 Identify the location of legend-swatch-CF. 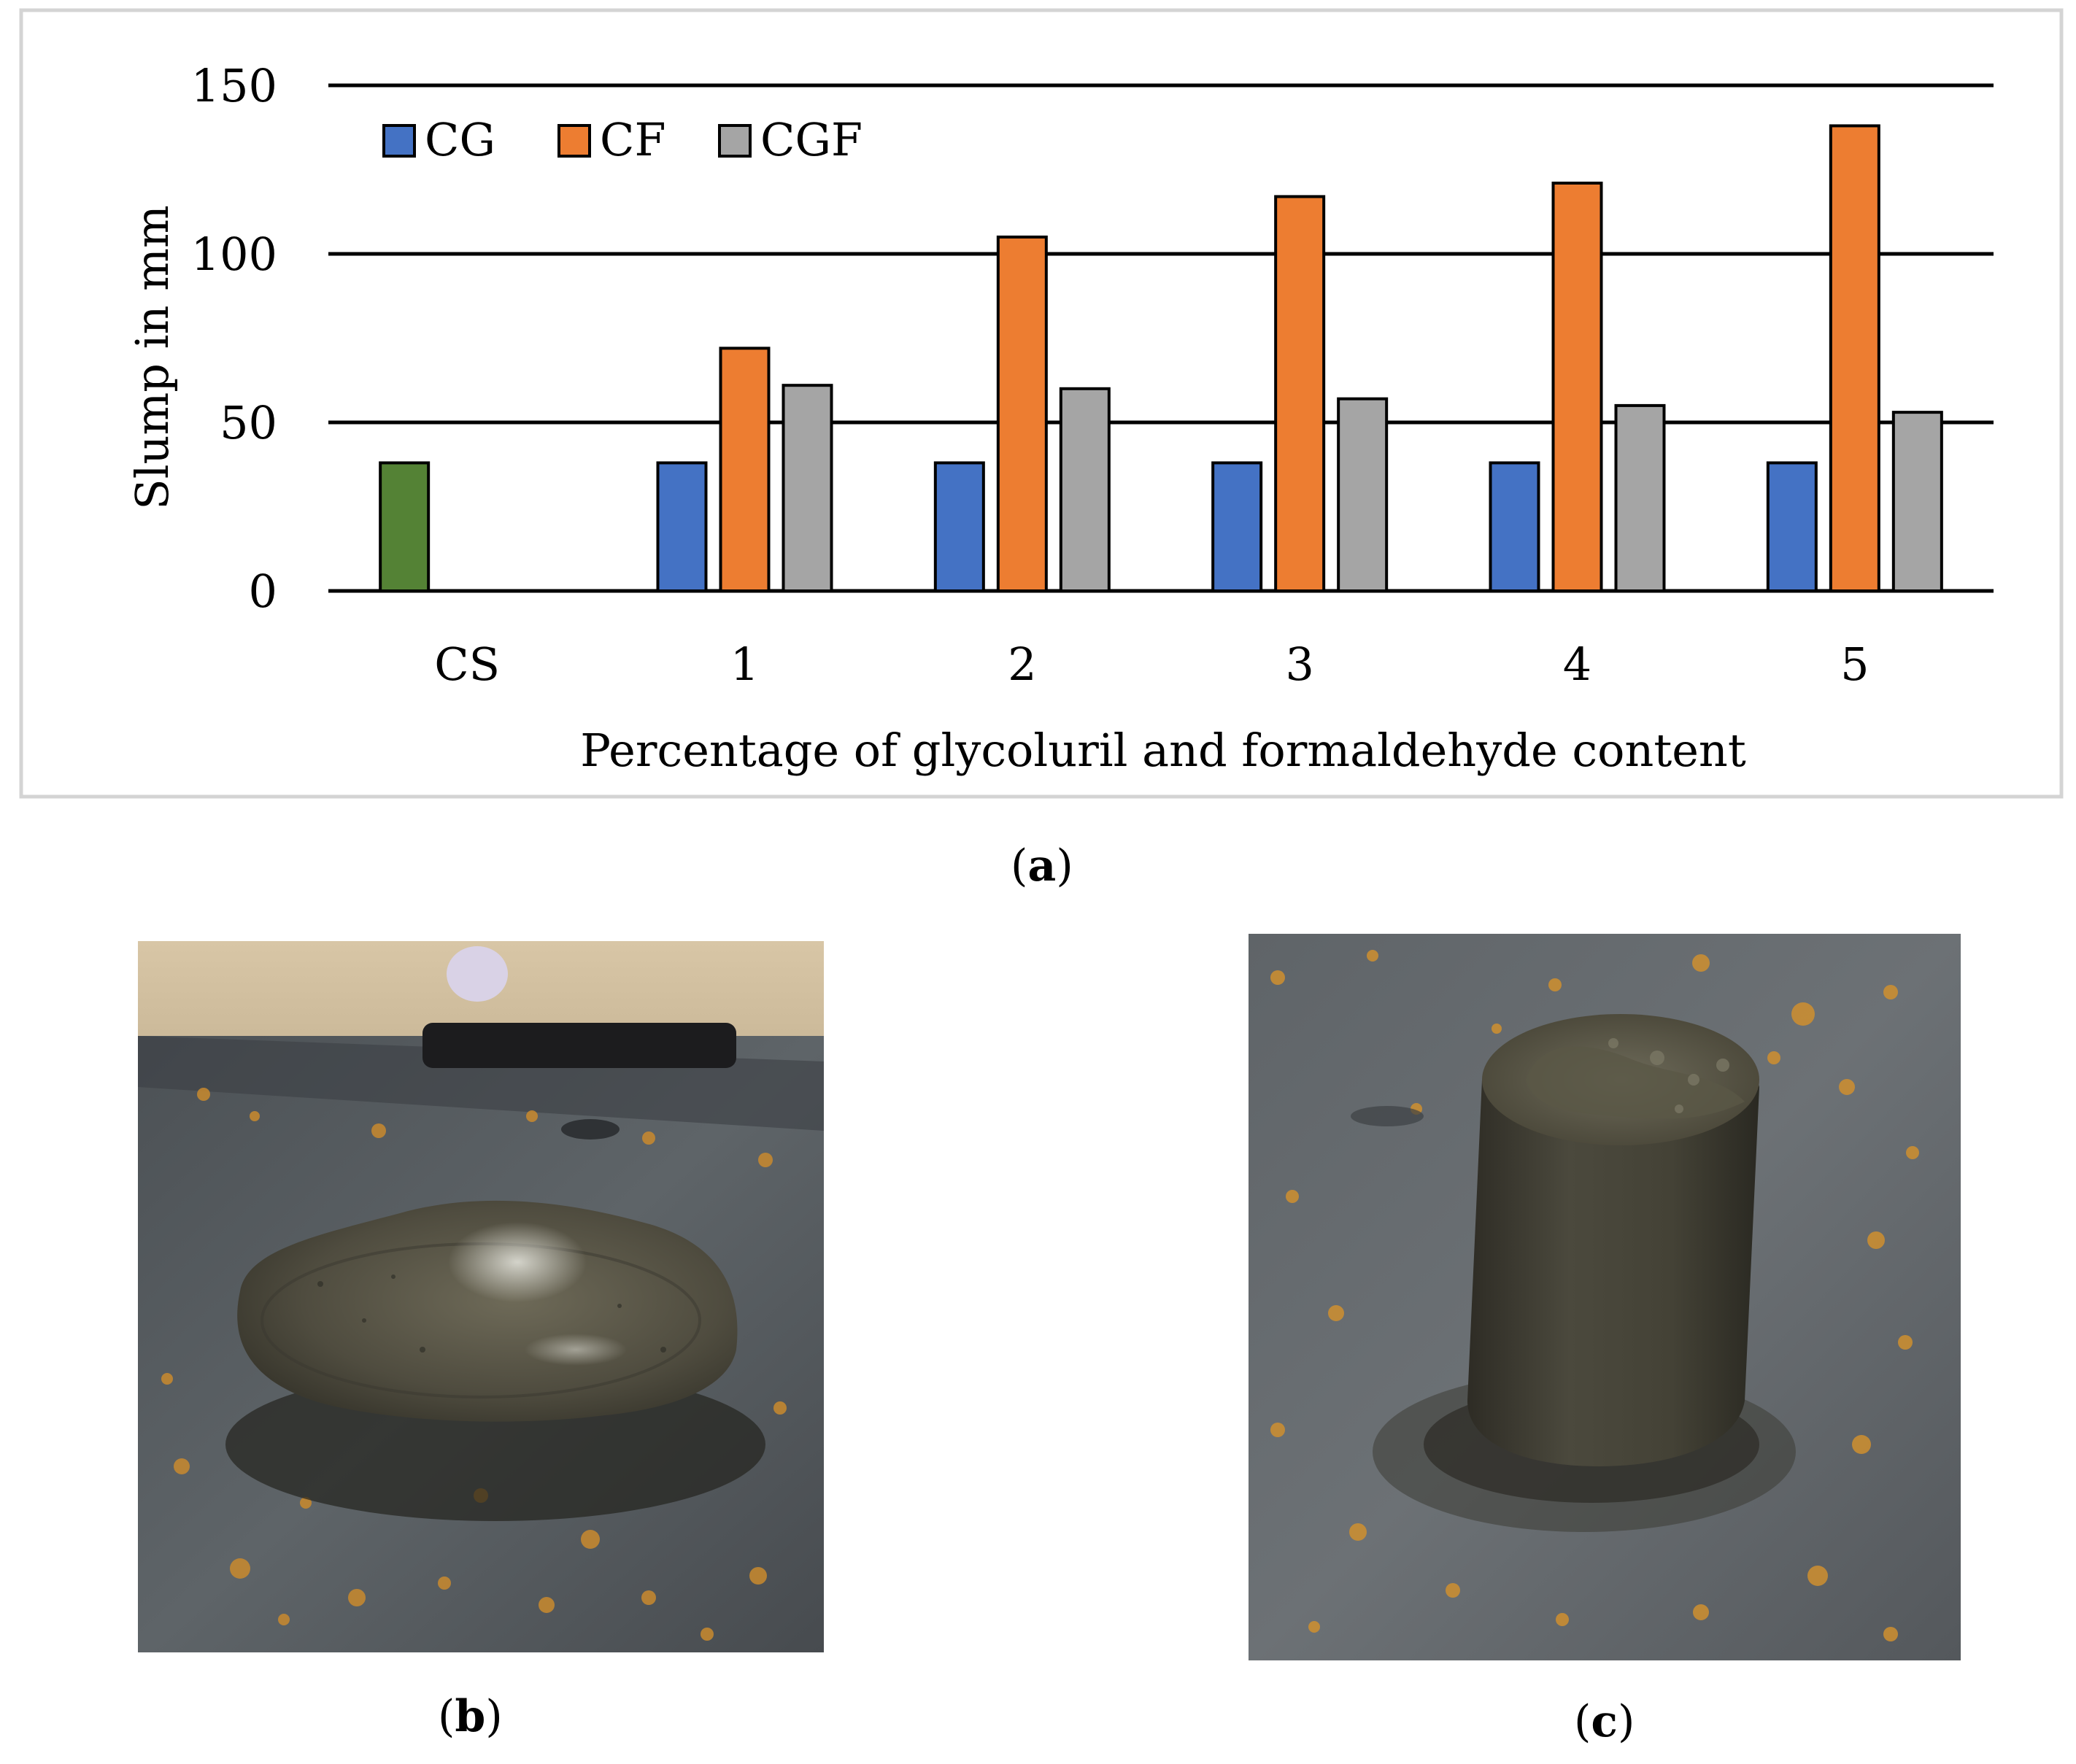
(574, 141).